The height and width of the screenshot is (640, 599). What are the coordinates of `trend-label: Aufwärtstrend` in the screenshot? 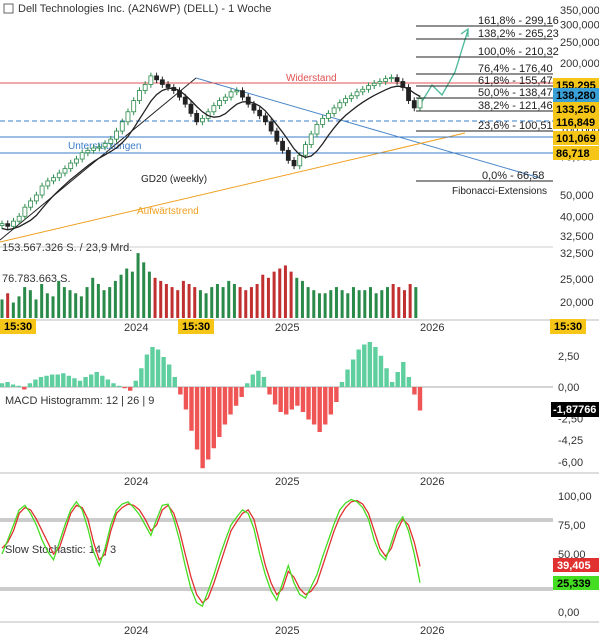 It's located at (168, 211).